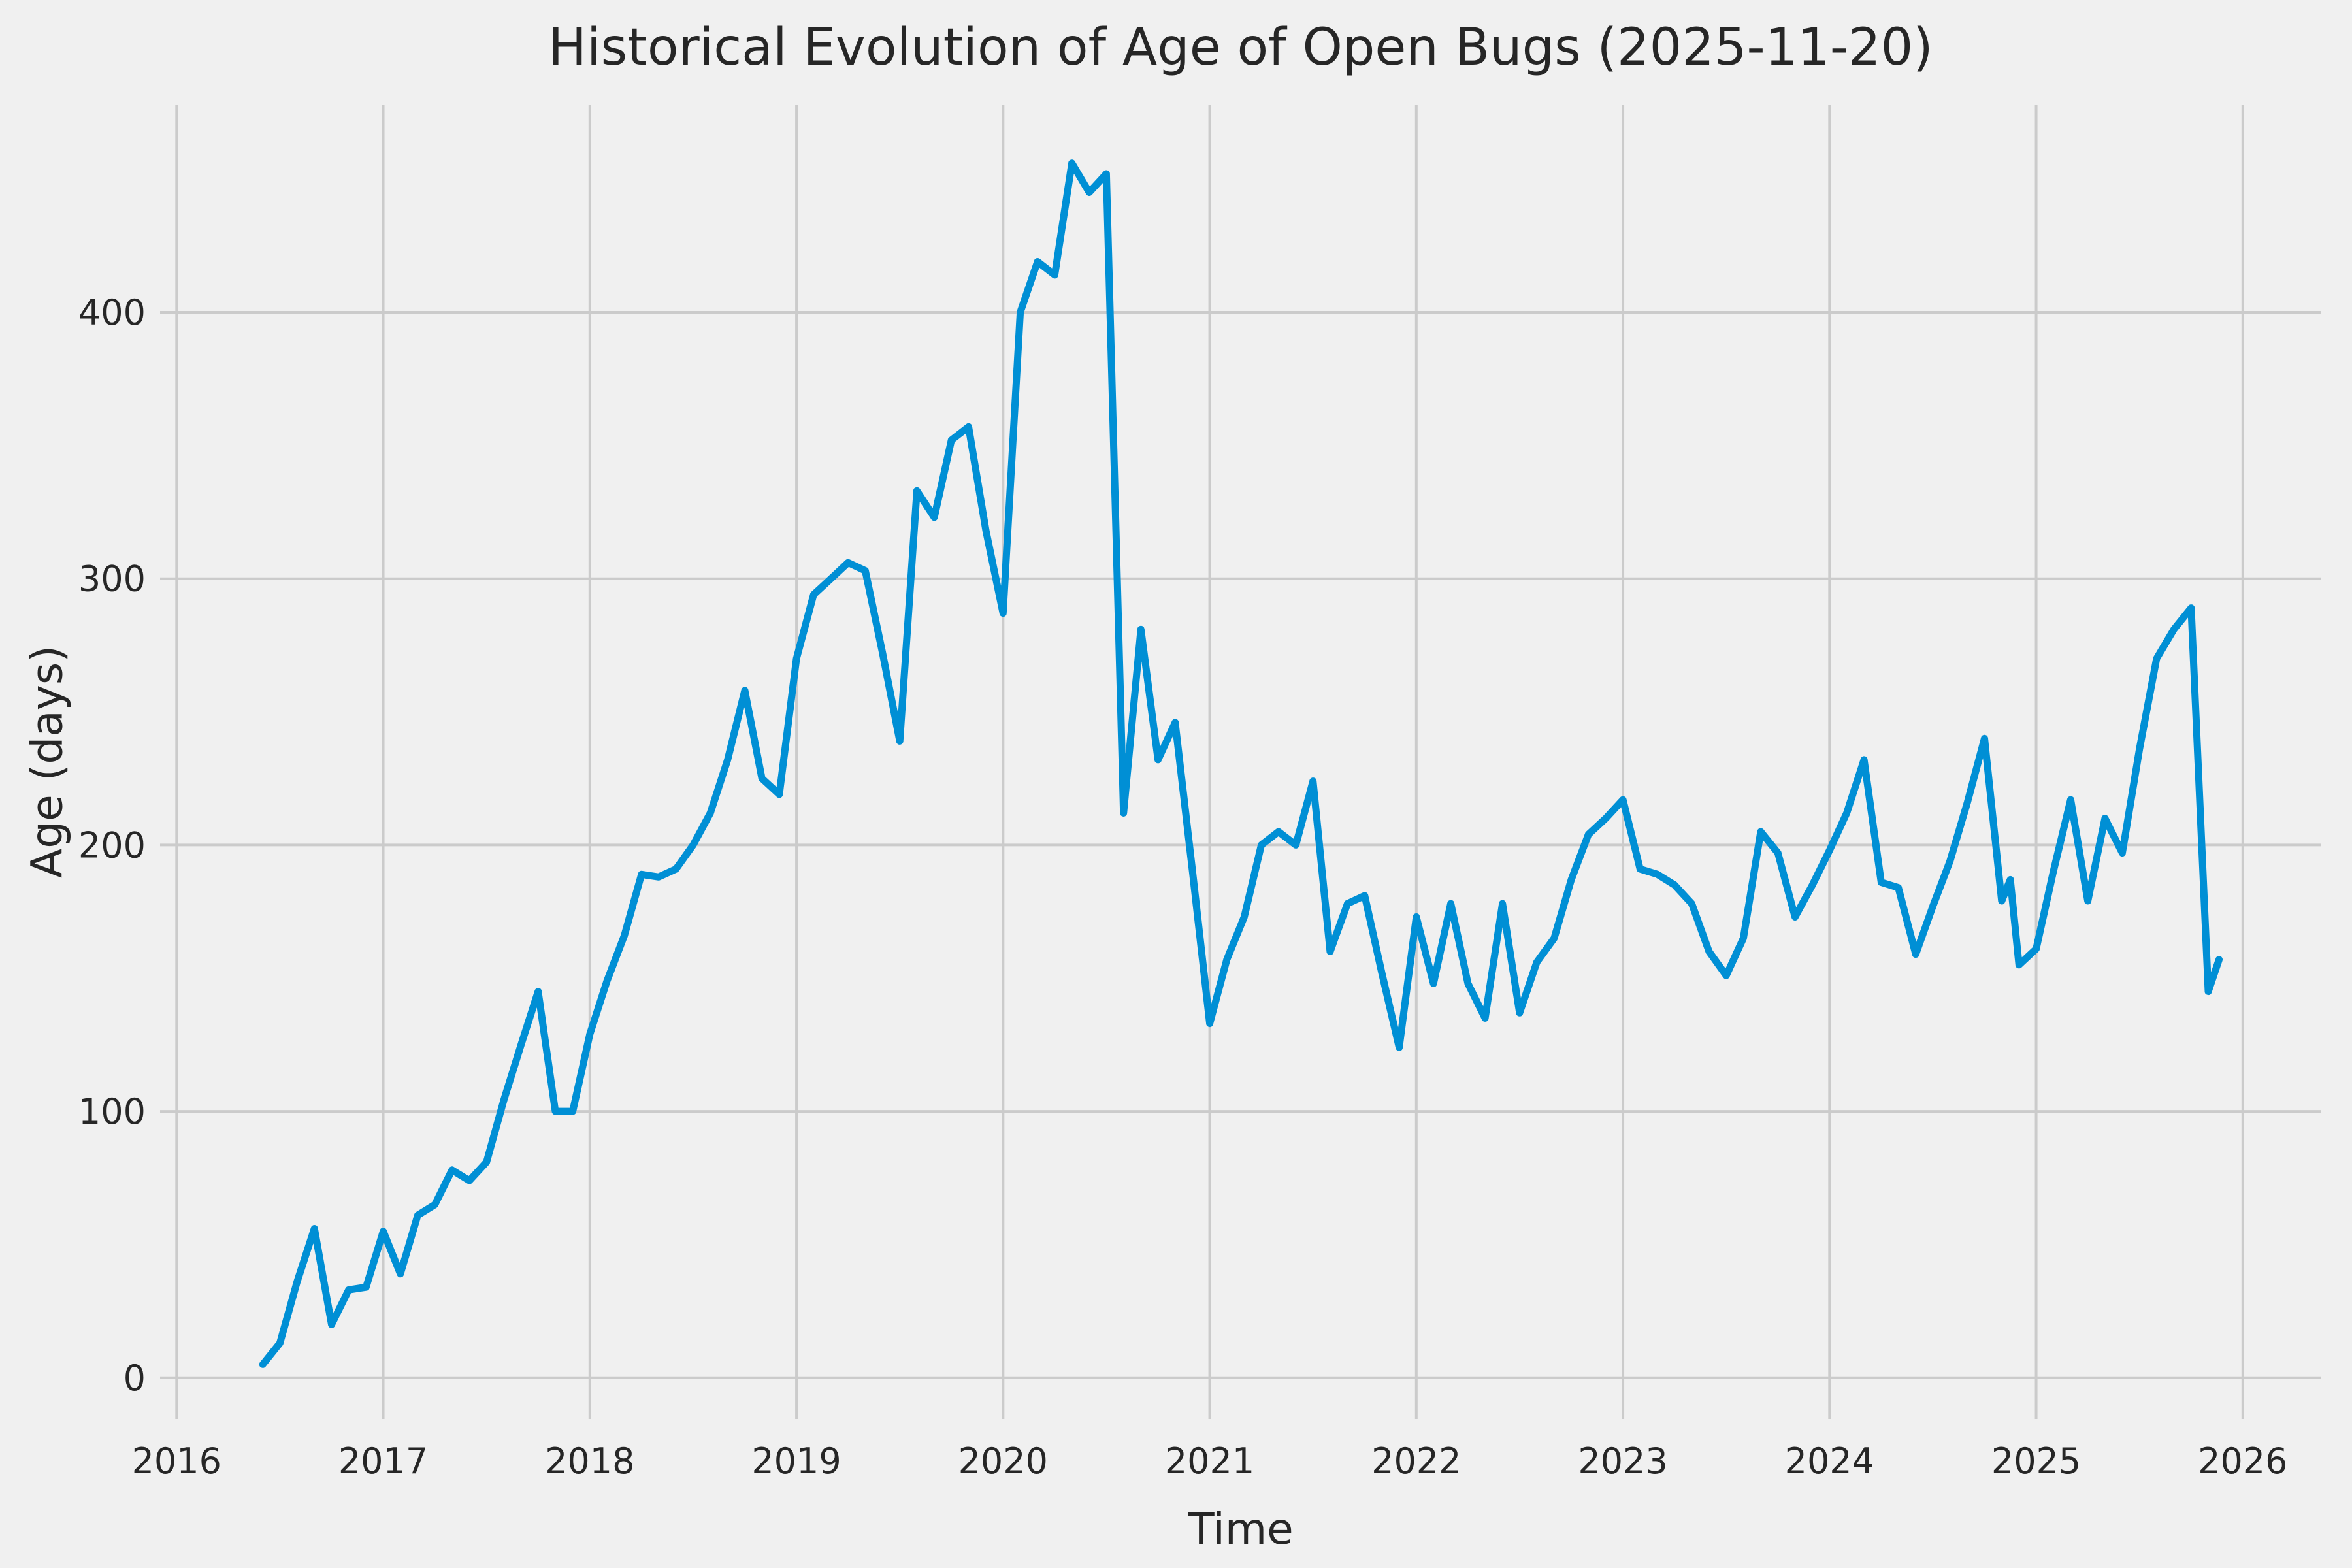  I want to click on x-tick-label-2018: 2018, so click(589, 1461).